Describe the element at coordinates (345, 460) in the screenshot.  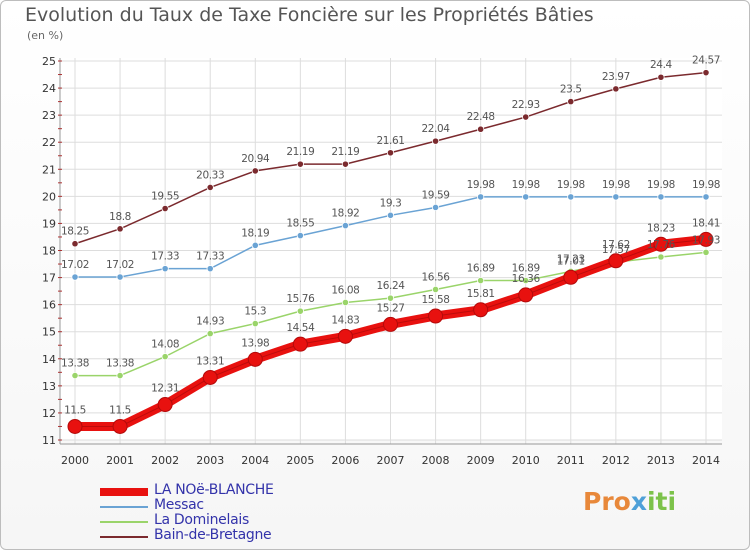
I see `x-tick-label: 2006` at that location.